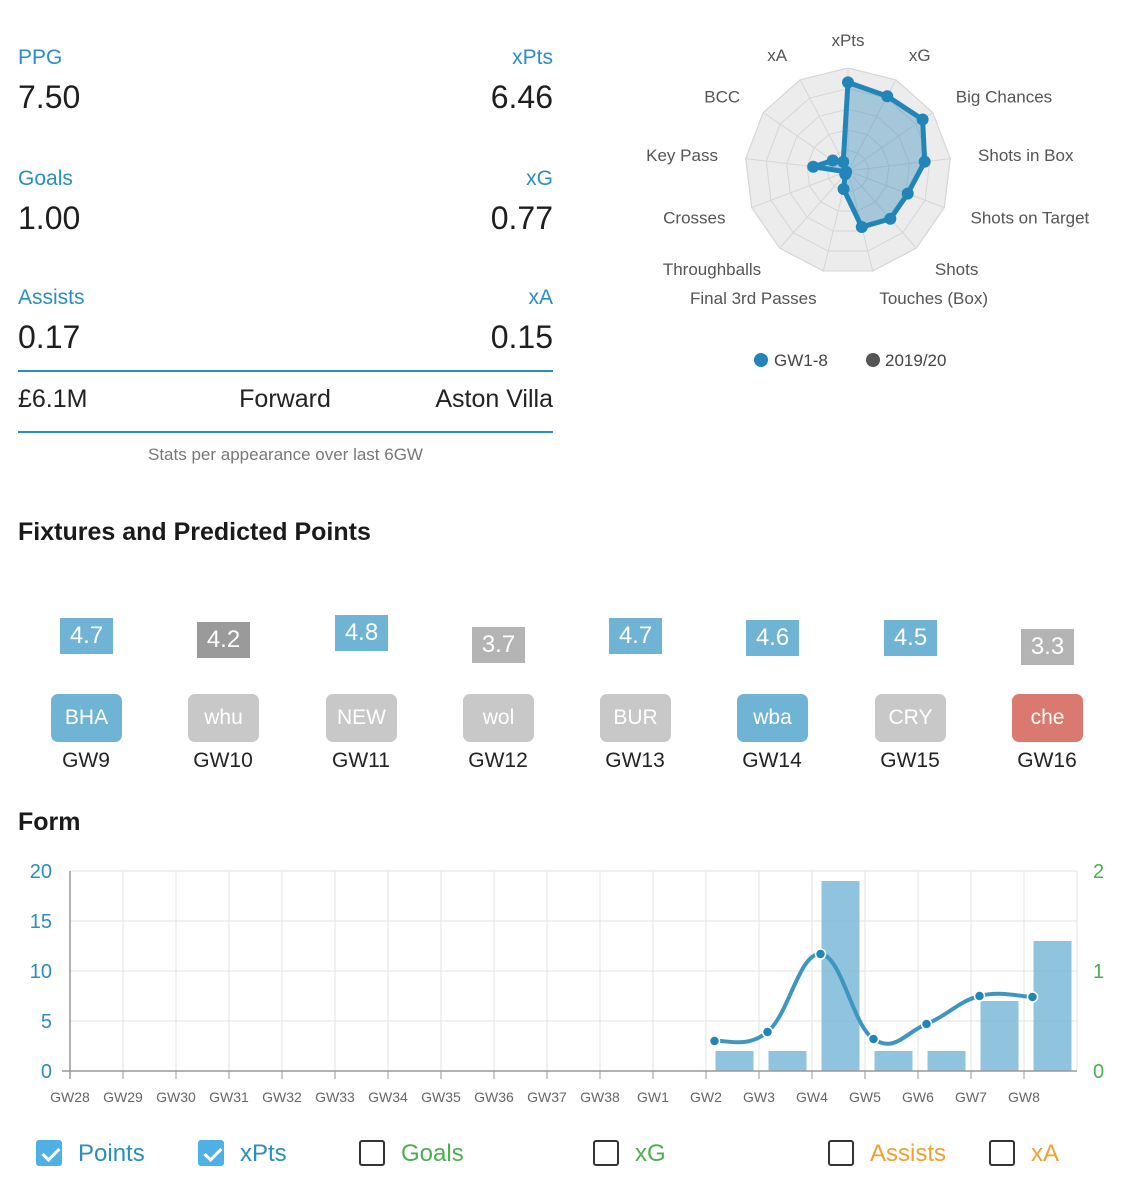 The image size is (1139, 1200). Describe the element at coordinates (694, 217) in the screenshot. I see `radar-axis-label: Crosses` at that location.